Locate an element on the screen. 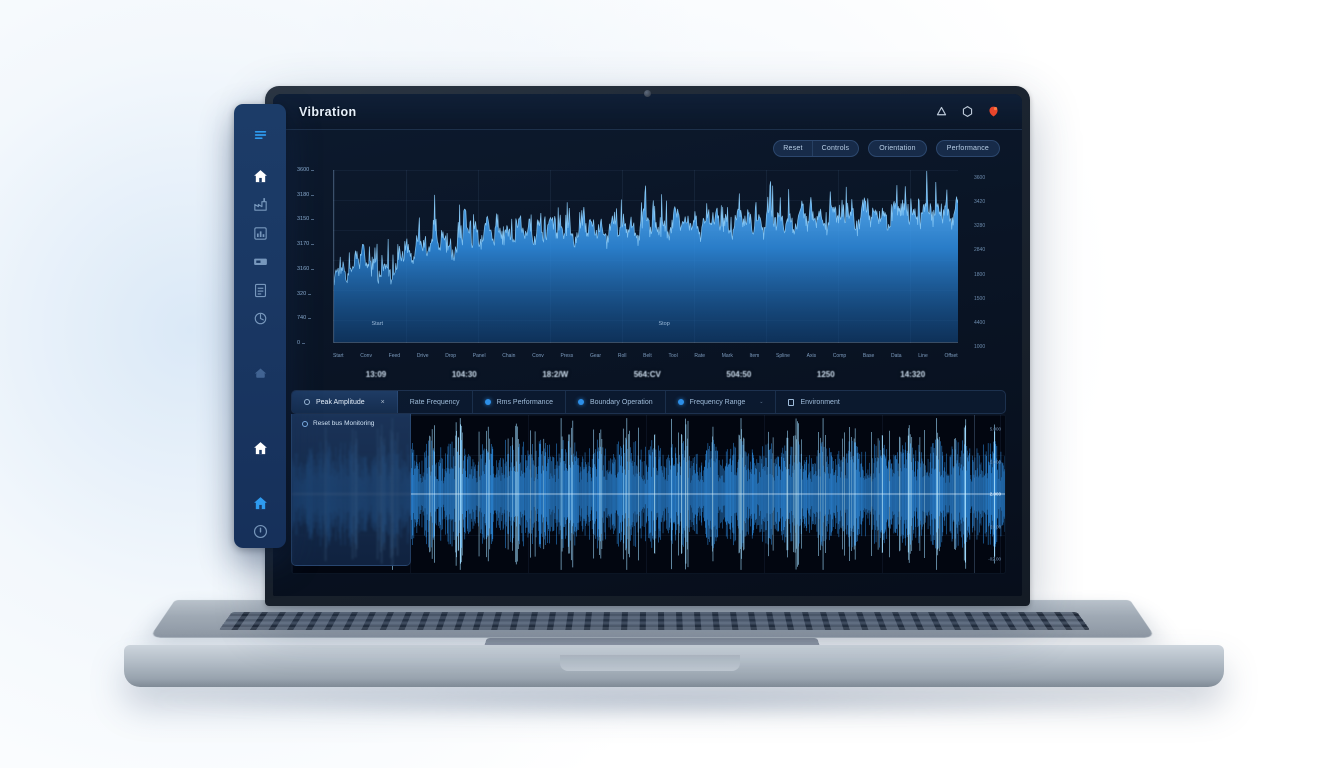 Image resolution: width=1344 pixels, height=768 pixels. chart-x-major-label: 504:50 is located at coordinates (739, 374).